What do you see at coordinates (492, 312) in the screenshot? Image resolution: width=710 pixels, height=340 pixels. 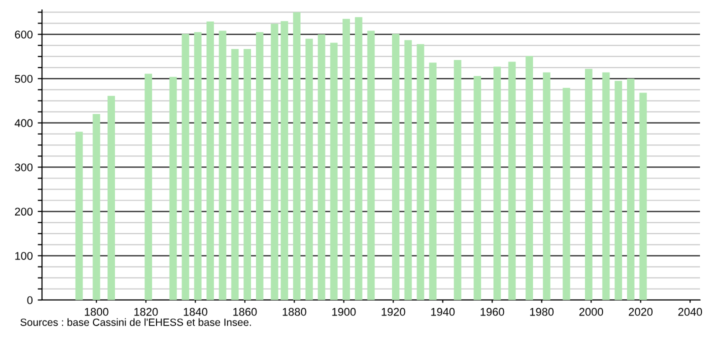 I see `x-tick-label: 1960` at bounding box center [492, 312].